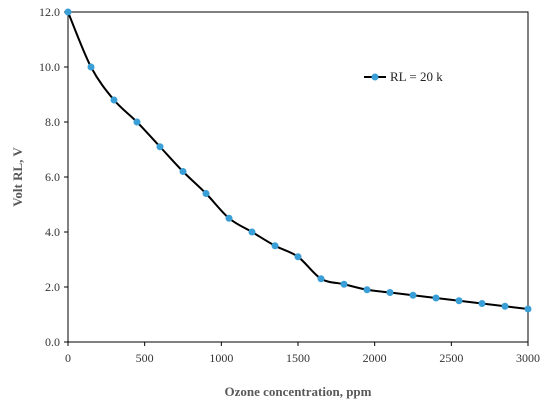 The image size is (550, 409). I want to click on y-tick-label: 10.0, so click(49, 67).